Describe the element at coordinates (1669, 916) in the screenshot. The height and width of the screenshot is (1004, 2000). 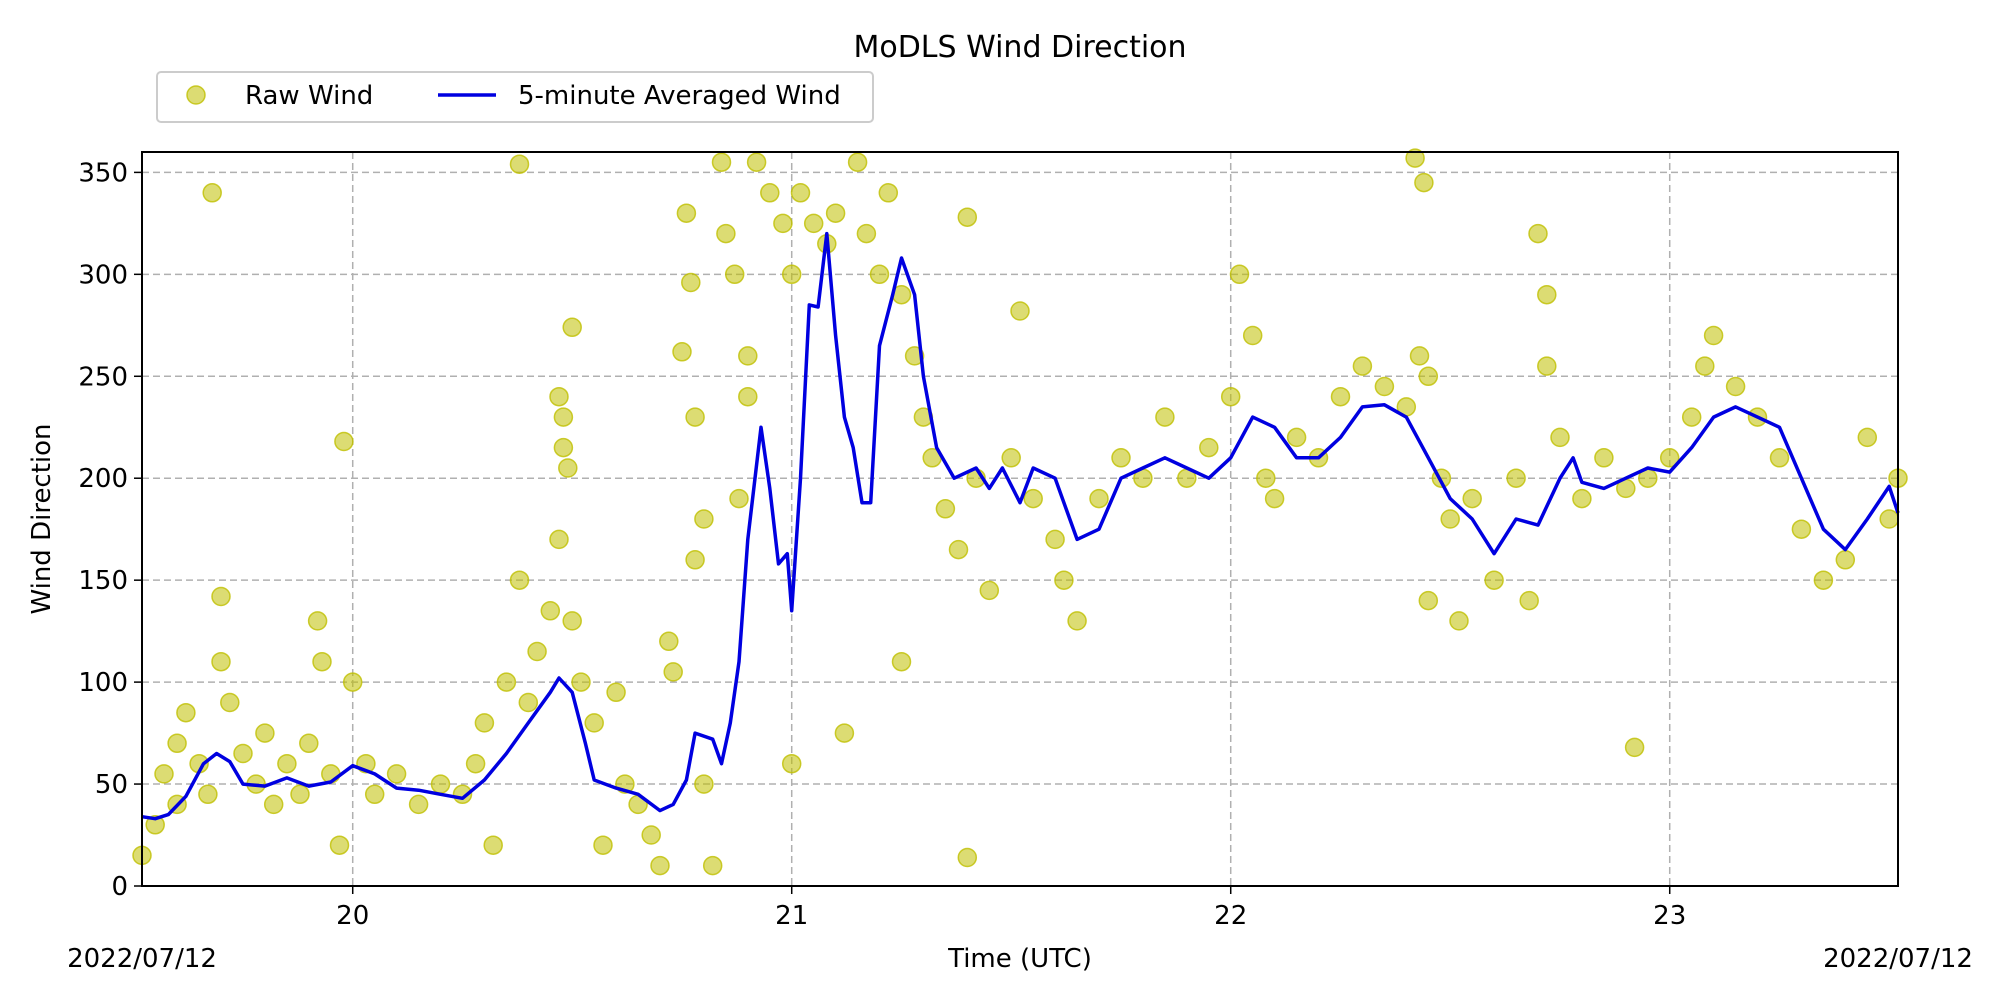
I see `x-tick-label: 23` at that location.